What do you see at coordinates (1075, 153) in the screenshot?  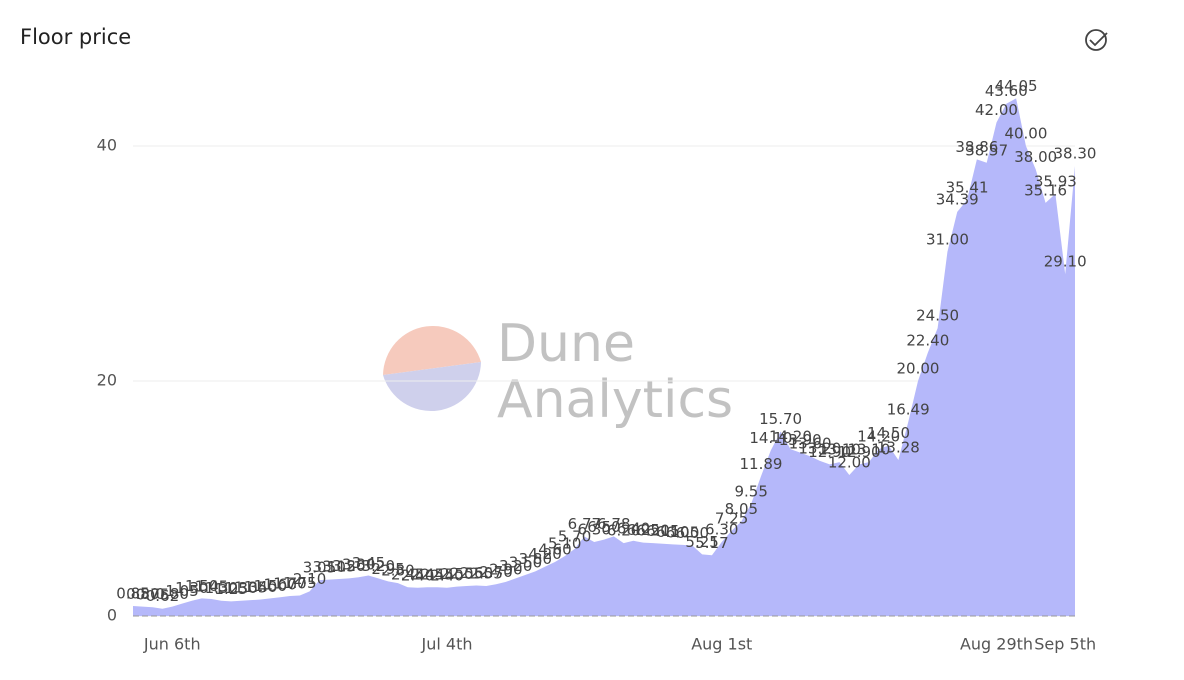 I see `data-label: 38.30` at bounding box center [1075, 153].